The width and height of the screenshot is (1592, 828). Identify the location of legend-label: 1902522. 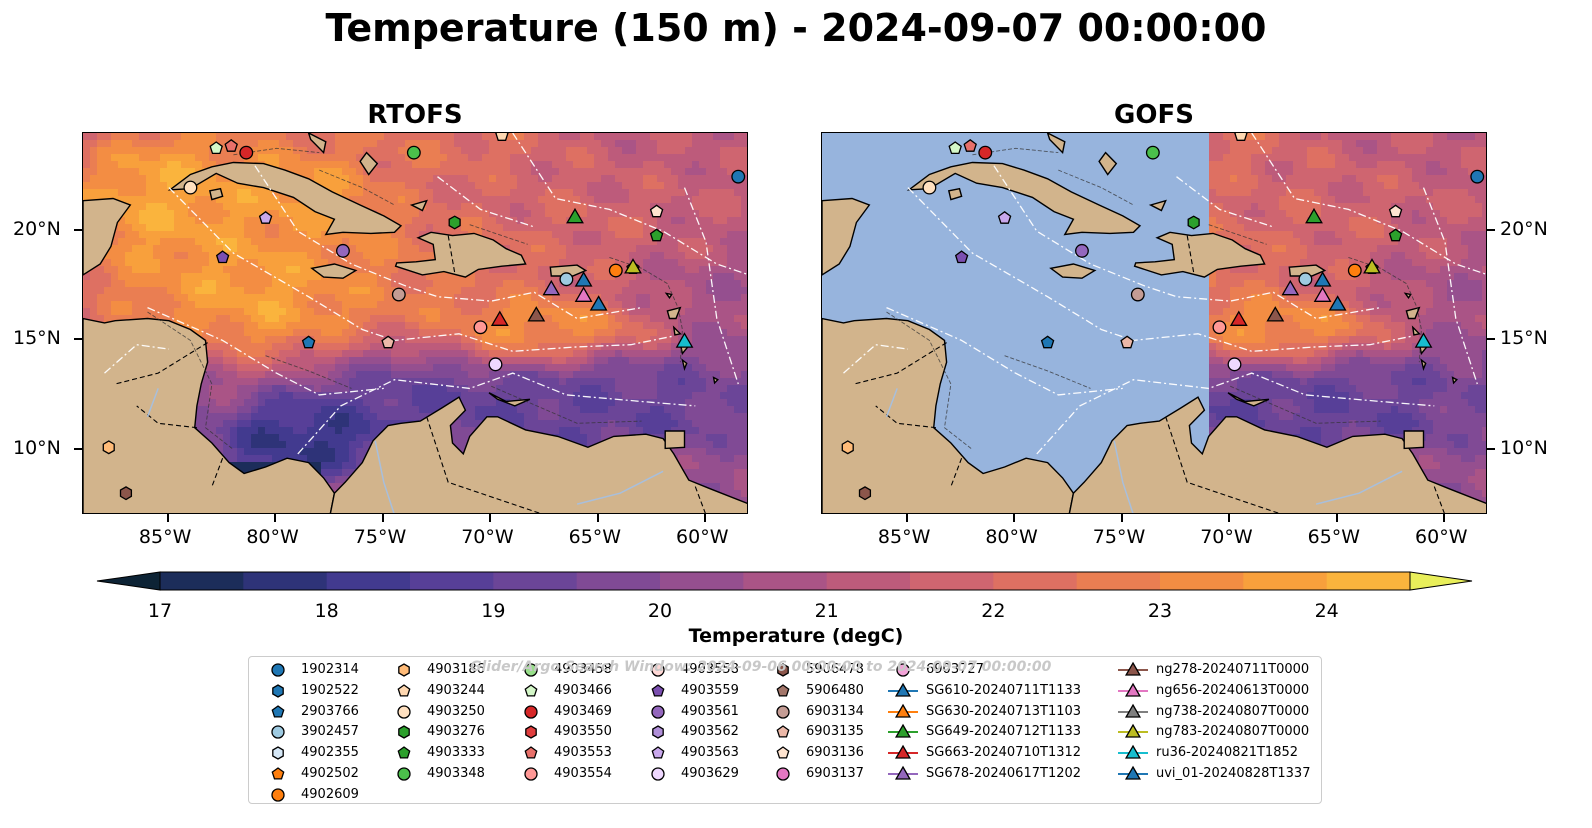
(330, 690).